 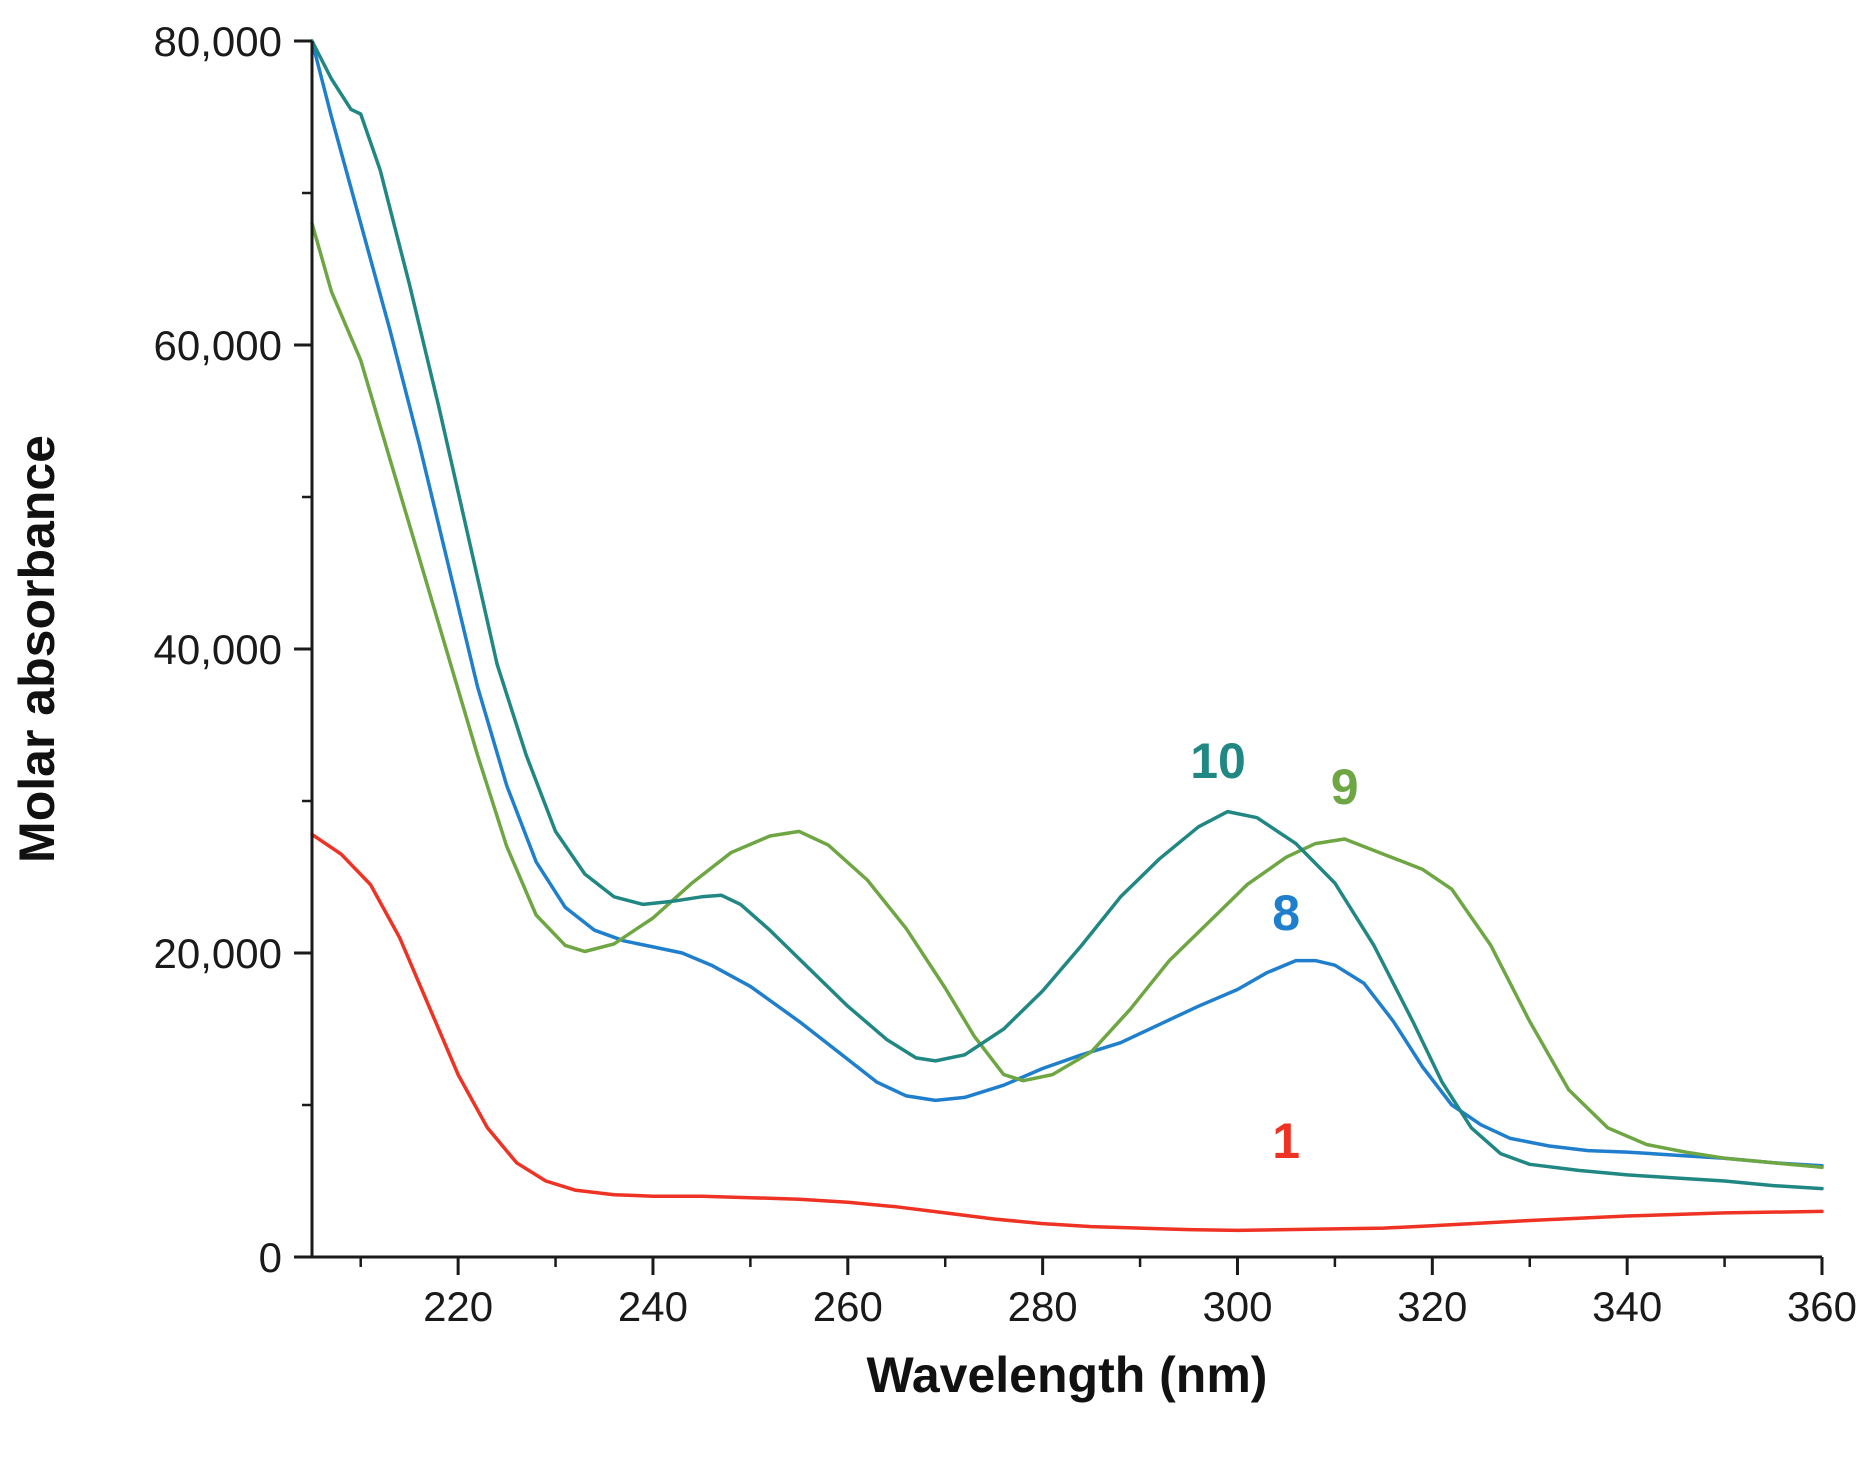 What do you see at coordinates (270, 1257) in the screenshot?
I see `y-tick-label: 0` at bounding box center [270, 1257].